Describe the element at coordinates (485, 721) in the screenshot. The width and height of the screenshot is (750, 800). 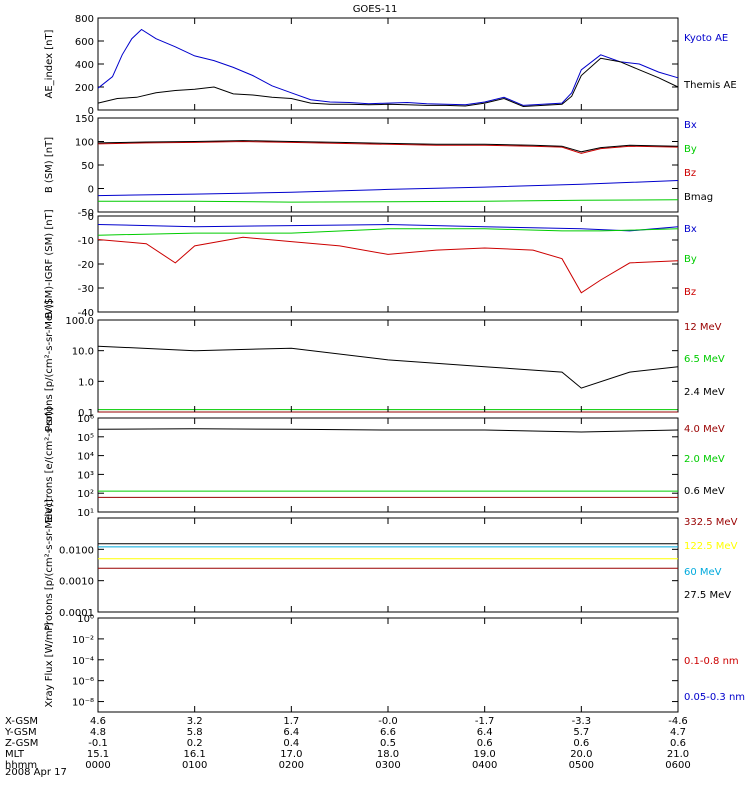
I see `axis-row-value: -1.7` at that location.